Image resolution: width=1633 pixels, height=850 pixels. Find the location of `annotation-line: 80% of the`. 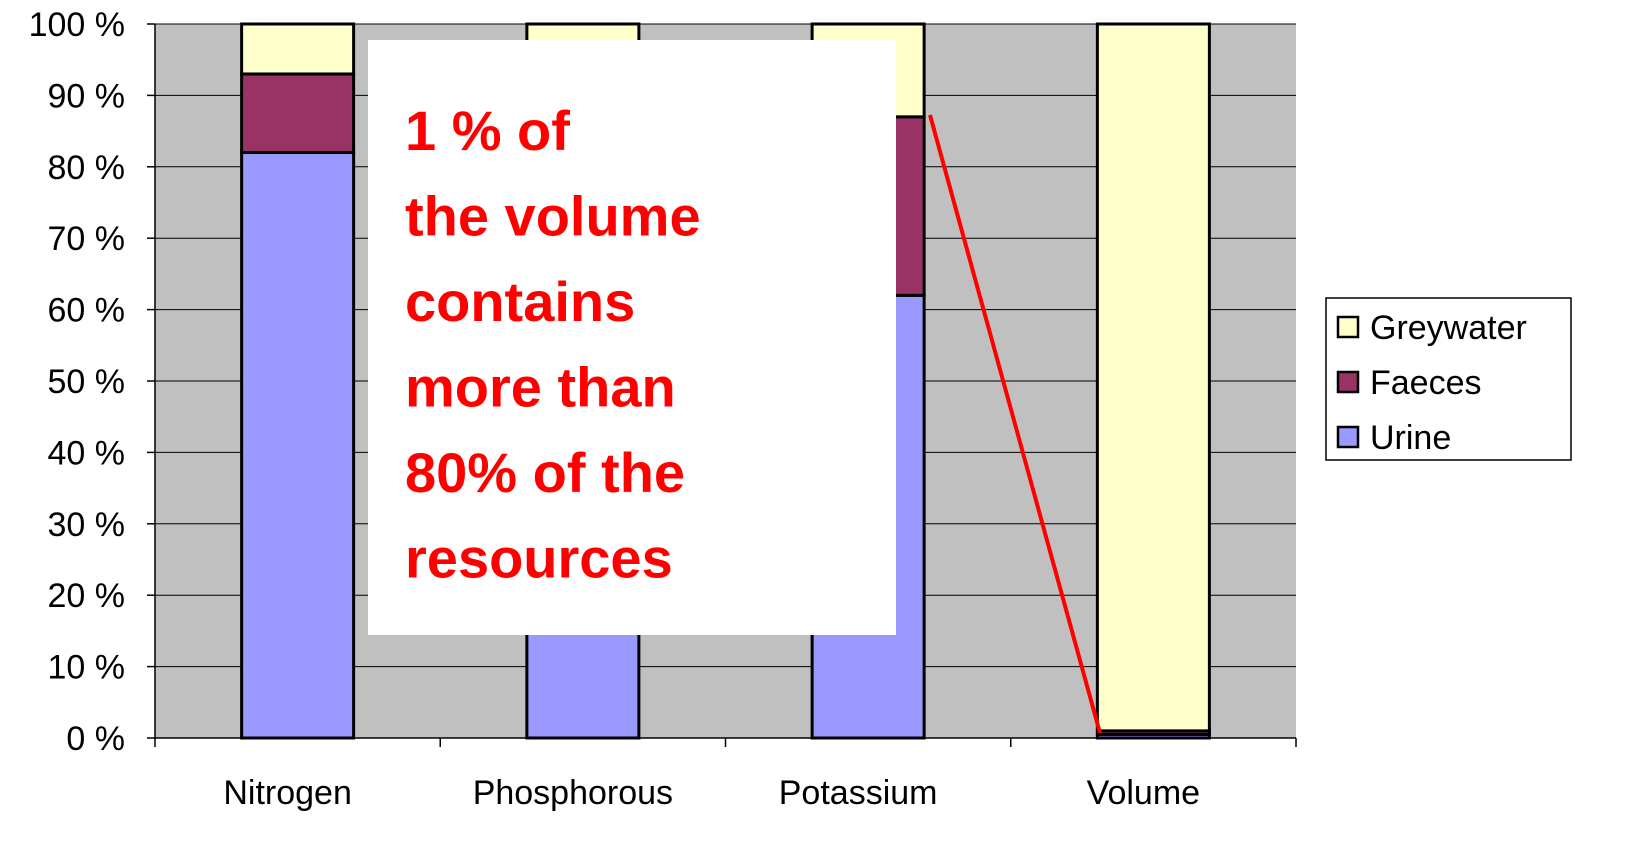

annotation-line: 80% of the is located at coordinates (545, 472).